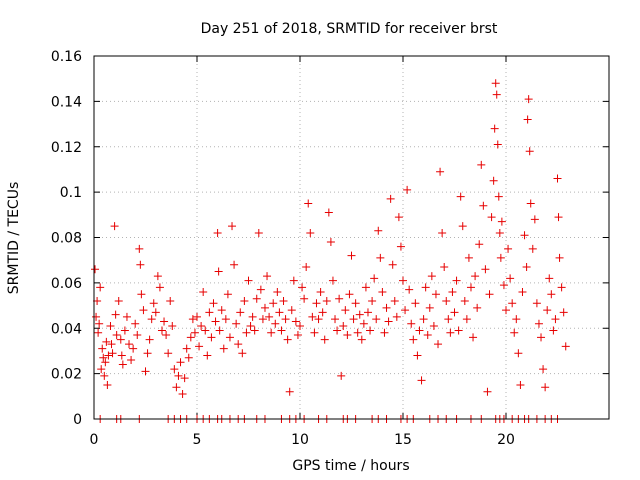 The image size is (640, 480). I want to click on y-tick-label: 0.12, so click(66, 148).